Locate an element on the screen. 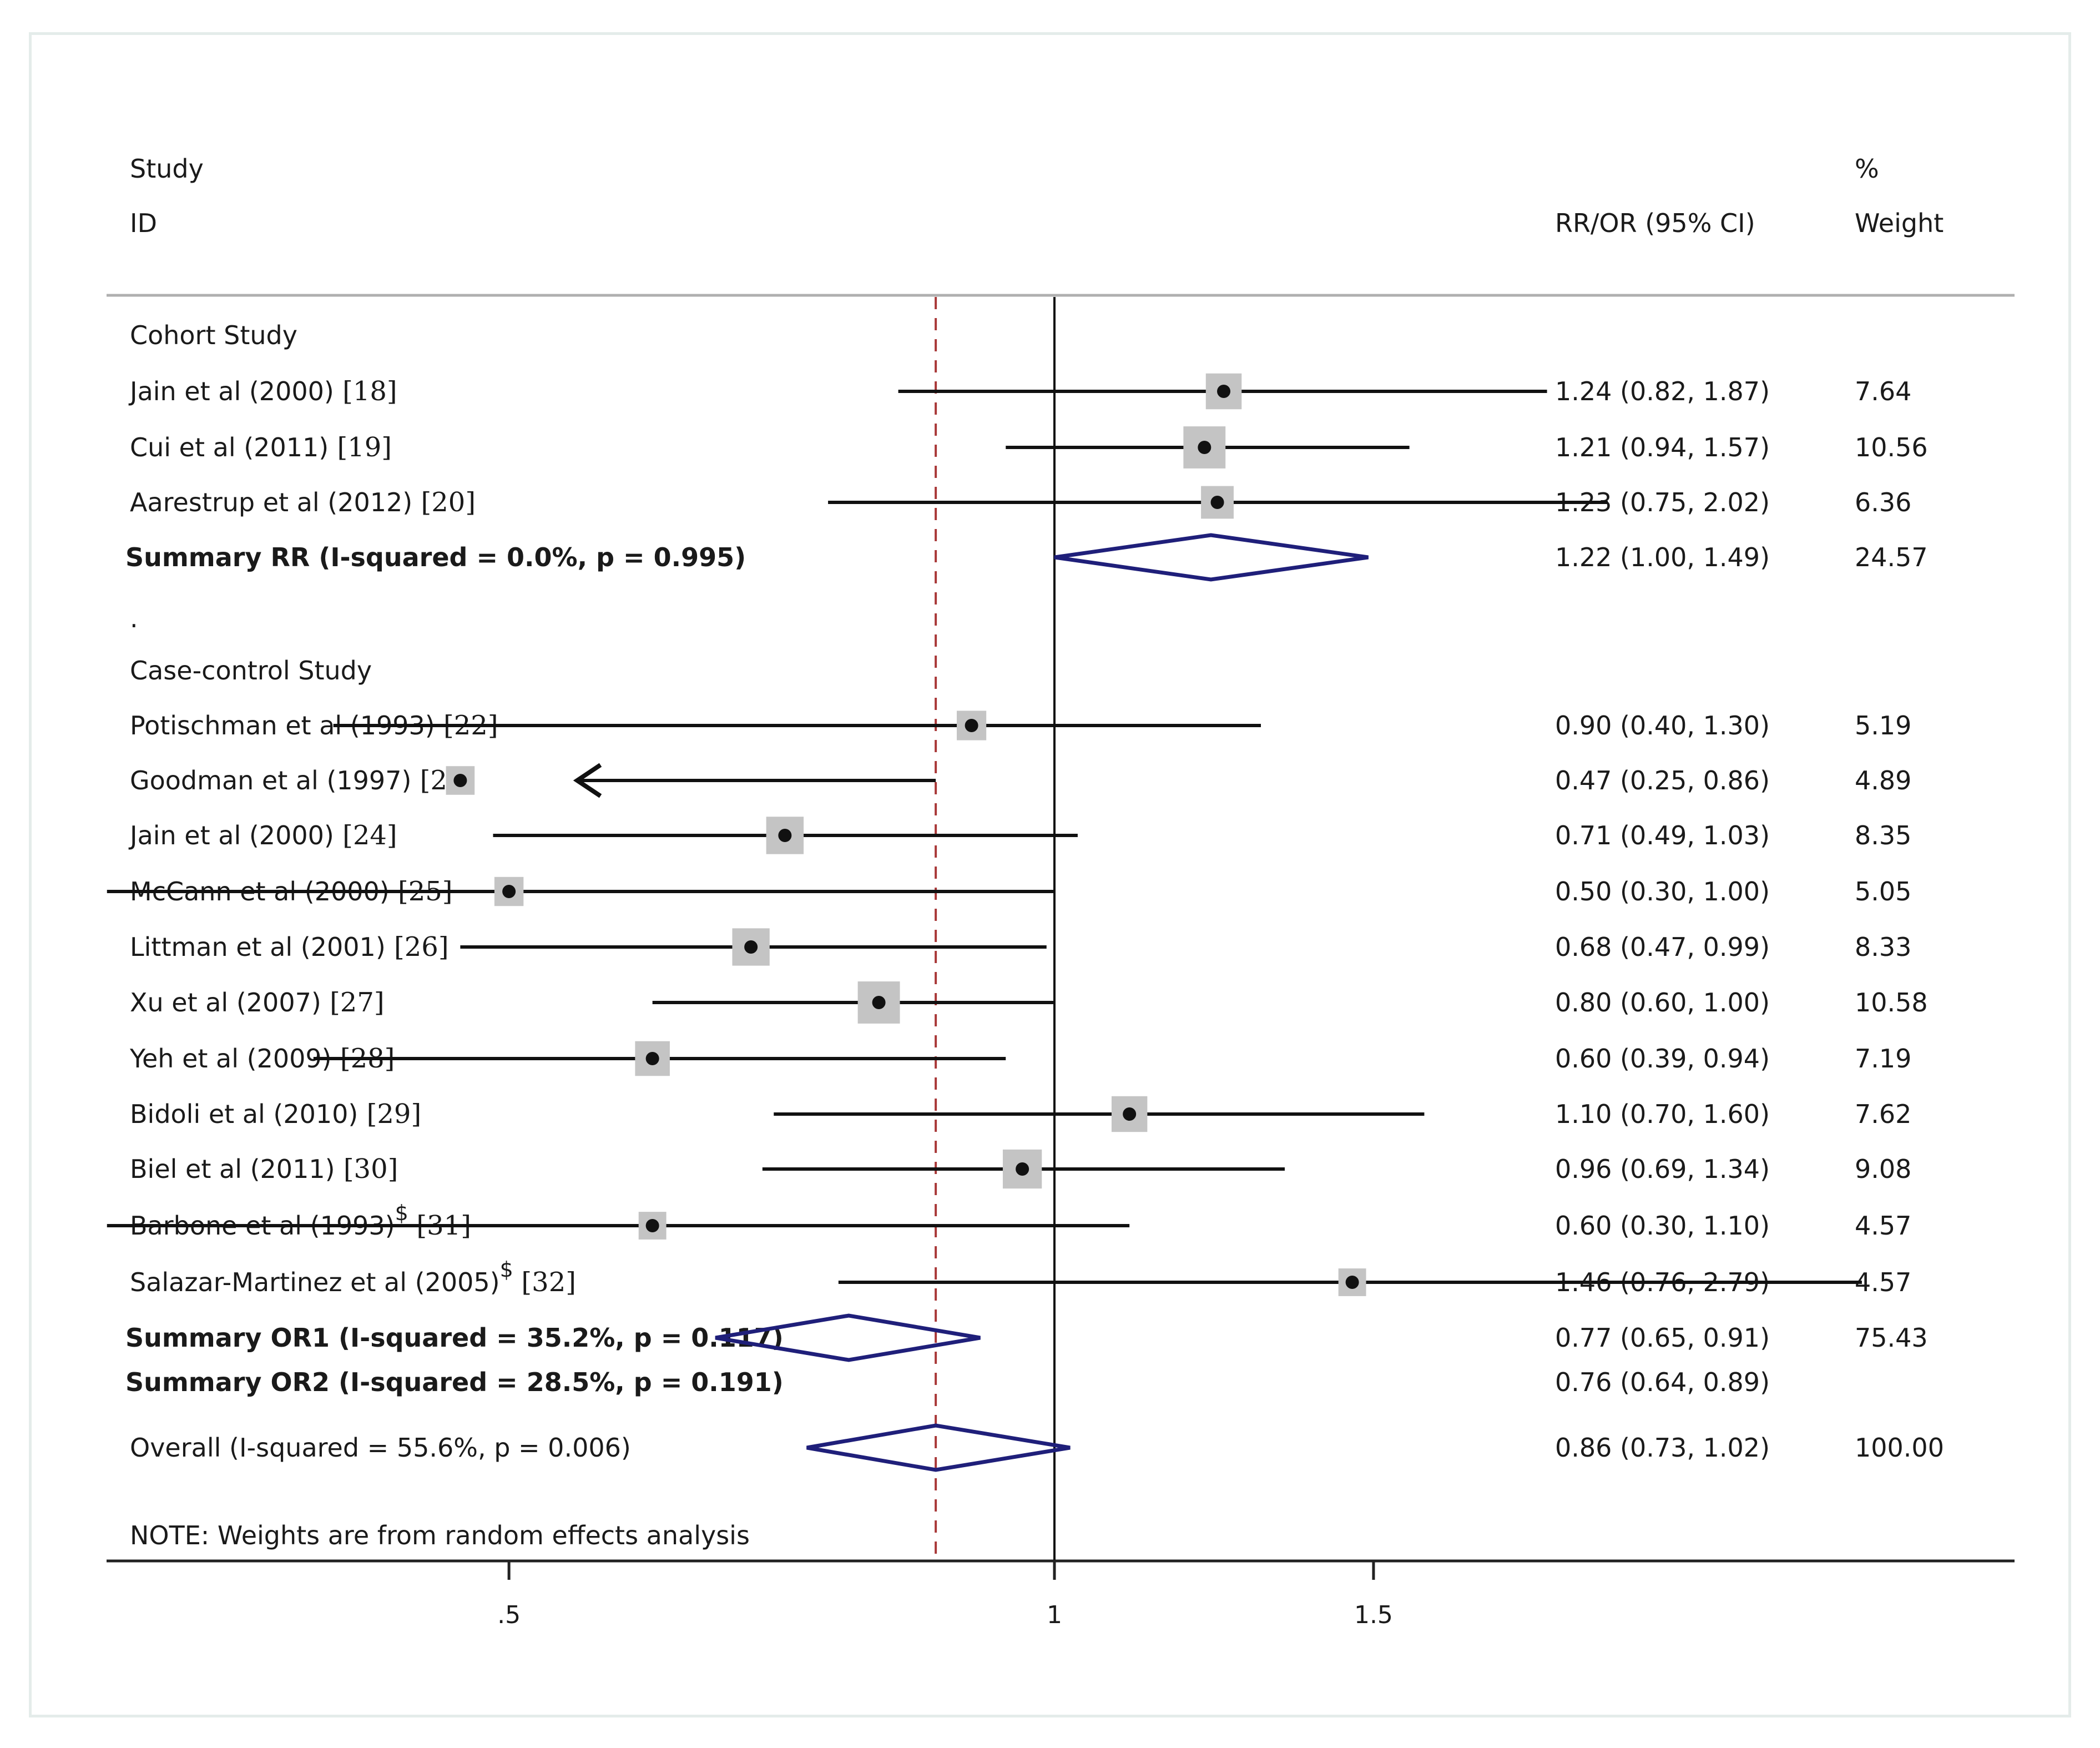  header-id: ID is located at coordinates (143, 223).